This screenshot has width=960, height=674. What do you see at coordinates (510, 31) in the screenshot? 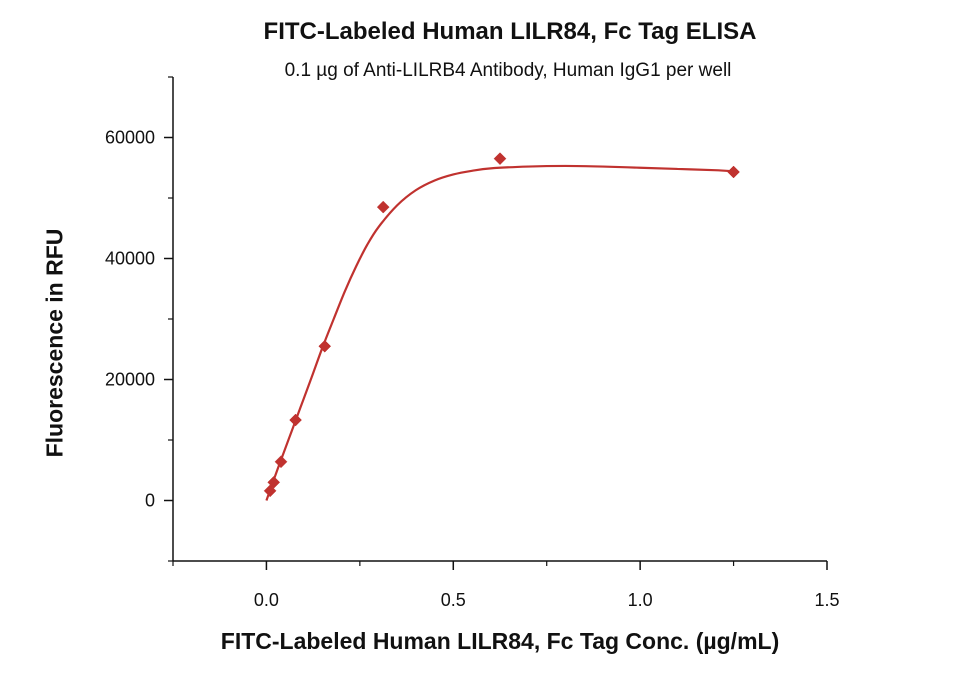
I see `chart-title: FITC-Labeled Human LILR84, Fc Tag ELISA` at bounding box center [510, 31].